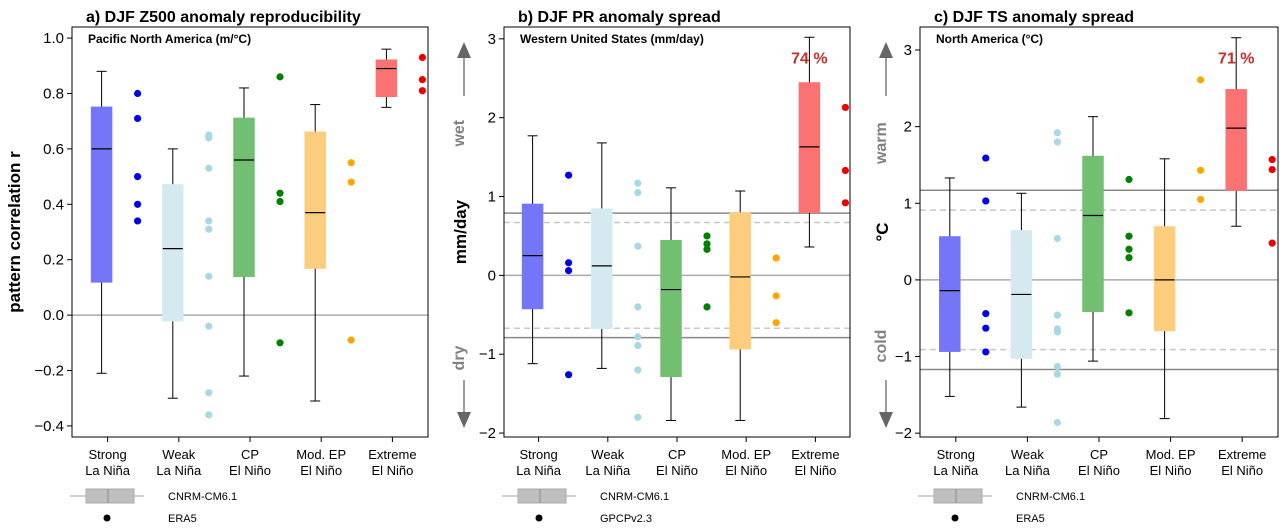 Image resolution: width=1282 pixels, height=528 pixels. Describe the element at coordinates (49, 426) in the screenshot. I see `y-tick-label: −0.4` at that location.